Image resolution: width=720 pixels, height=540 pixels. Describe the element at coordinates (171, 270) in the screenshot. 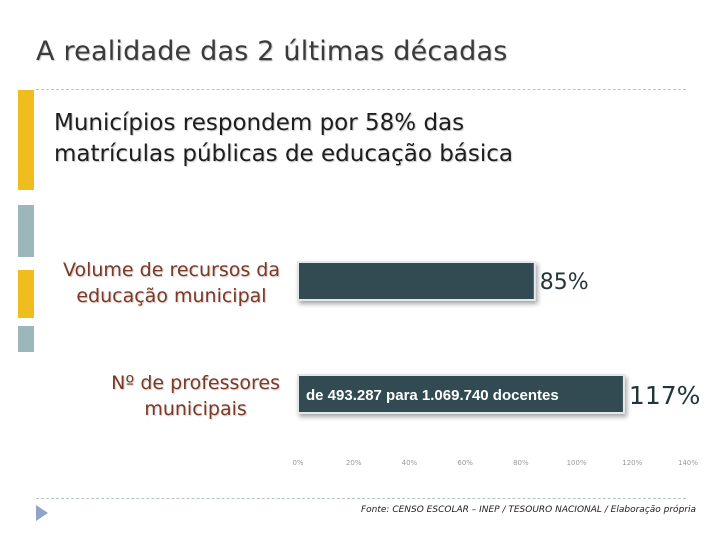

I see `category-label-line: Volume de recursos da` at that location.